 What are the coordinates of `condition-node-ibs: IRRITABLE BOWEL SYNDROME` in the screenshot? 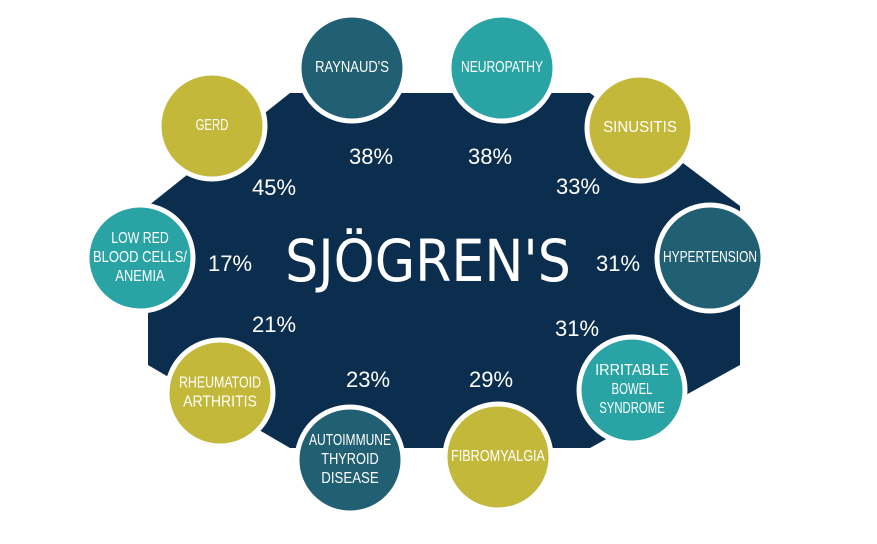 It's located at (632, 390).